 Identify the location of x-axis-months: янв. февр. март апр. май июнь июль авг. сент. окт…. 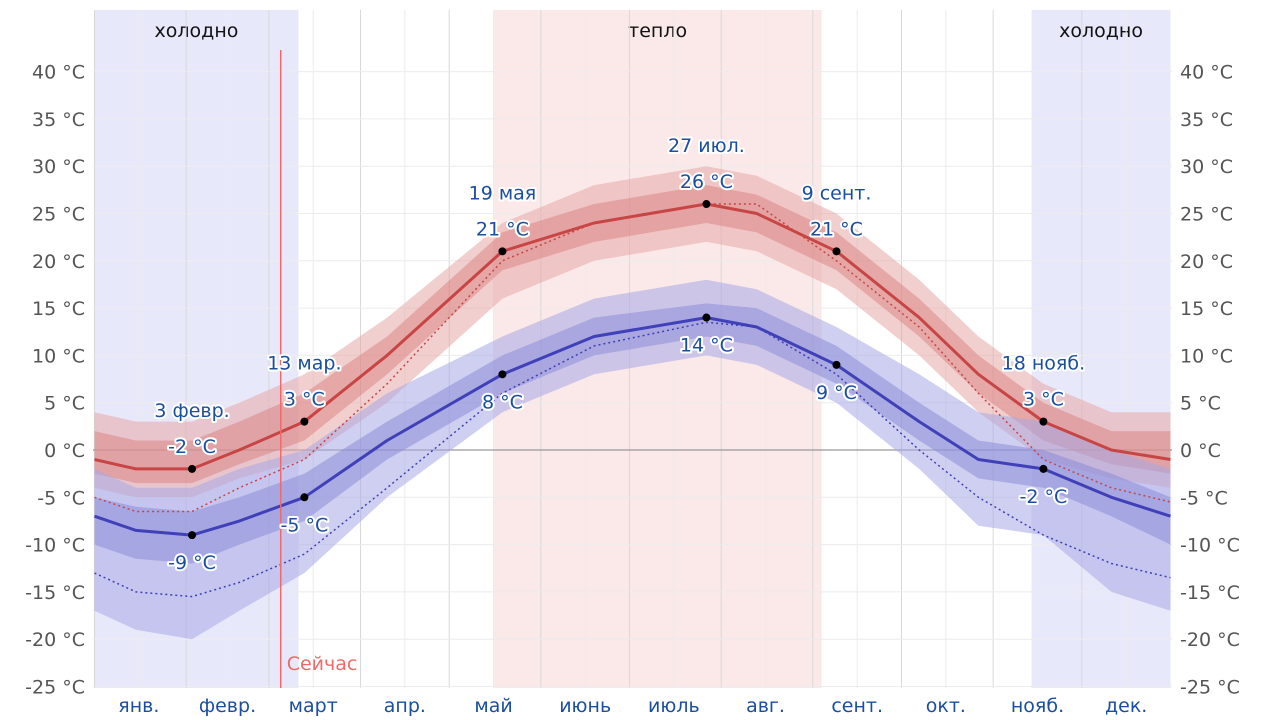
(632, 706).